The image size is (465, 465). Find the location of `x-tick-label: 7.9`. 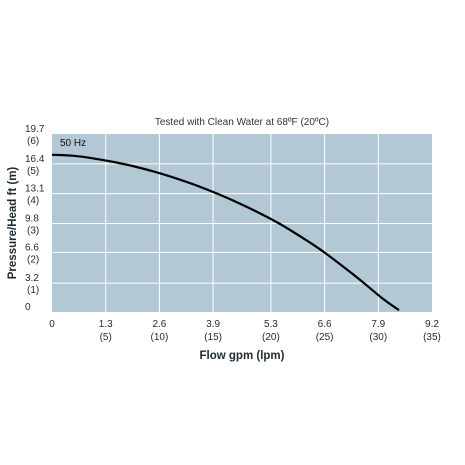

x-tick-label: 7.9 is located at coordinates (378, 324).